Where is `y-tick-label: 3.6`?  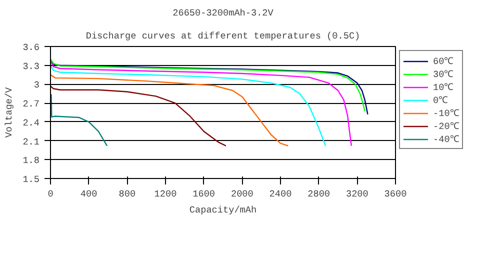
y-tick-label: 3.6 is located at coordinates (31, 47).